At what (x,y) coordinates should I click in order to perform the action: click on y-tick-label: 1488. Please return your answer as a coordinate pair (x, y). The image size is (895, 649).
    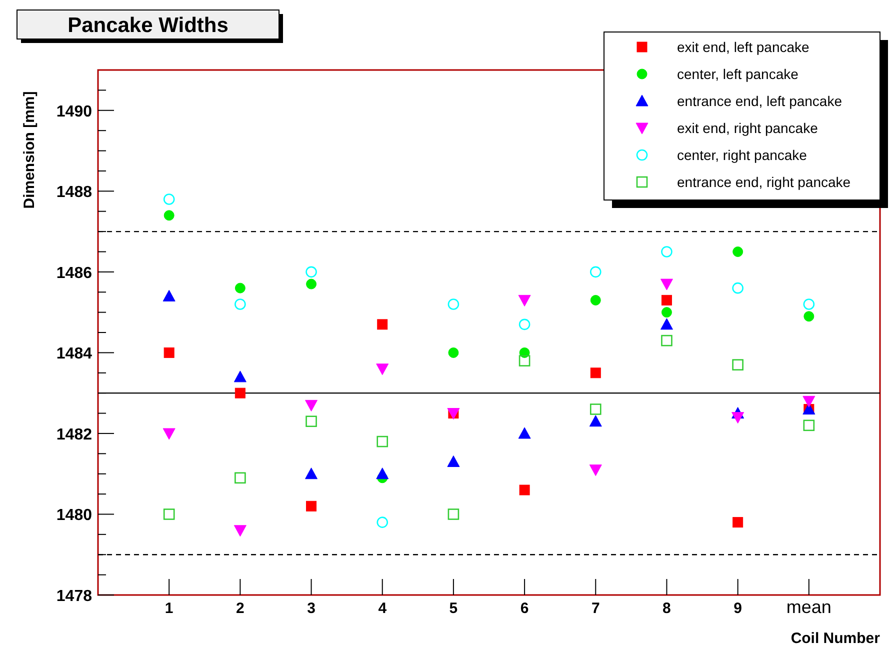
    Looking at the image, I should click on (74, 193).